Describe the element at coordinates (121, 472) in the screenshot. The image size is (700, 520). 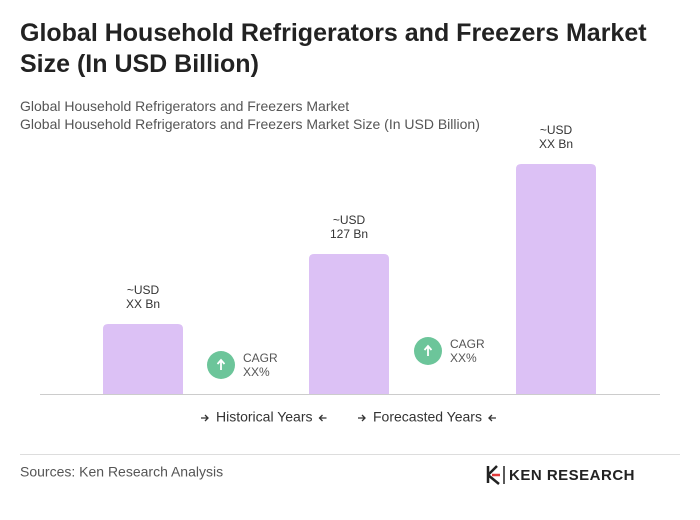
I see `source: Sources: Ken Research Analysis` at that location.